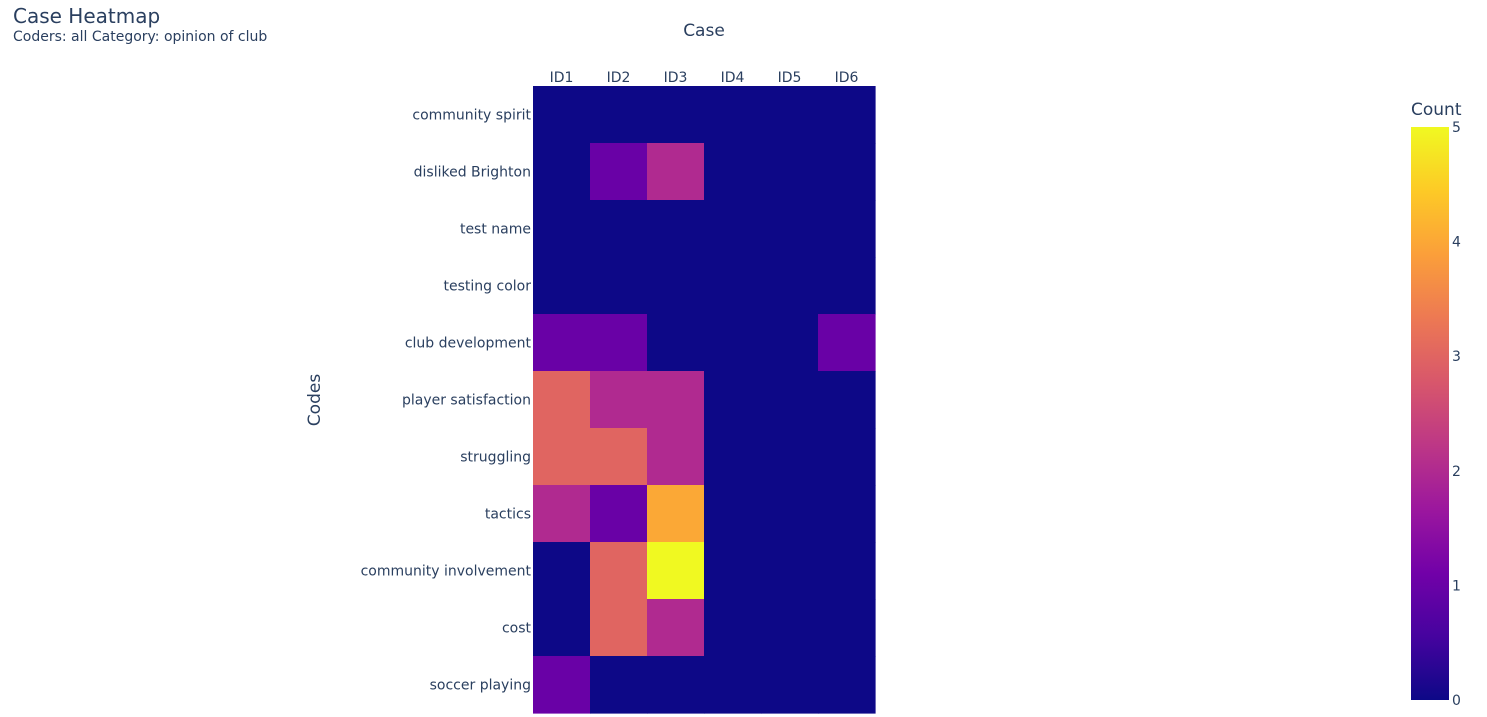 The image size is (1487, 717). I want to click on x-tick-label: ID3, so click(676, 78).